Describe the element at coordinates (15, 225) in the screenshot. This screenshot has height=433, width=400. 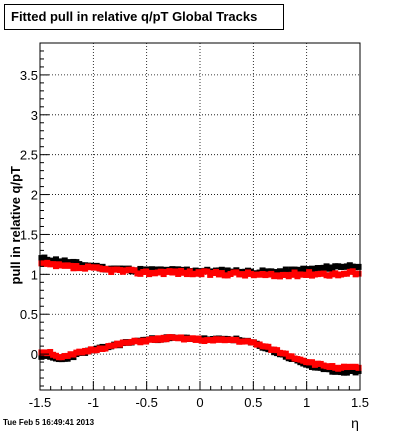
I see `y-axis-title: pull in relative q/pT` at that location.